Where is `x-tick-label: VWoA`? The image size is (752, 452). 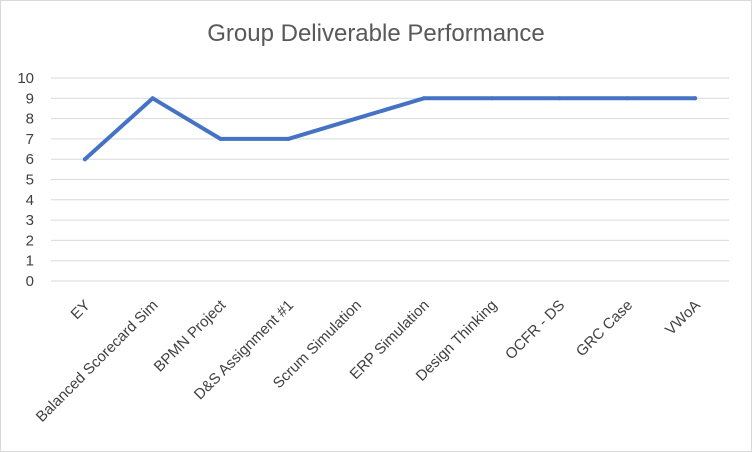 x-tick-label: VWoA is located at coordinates (683, 318).